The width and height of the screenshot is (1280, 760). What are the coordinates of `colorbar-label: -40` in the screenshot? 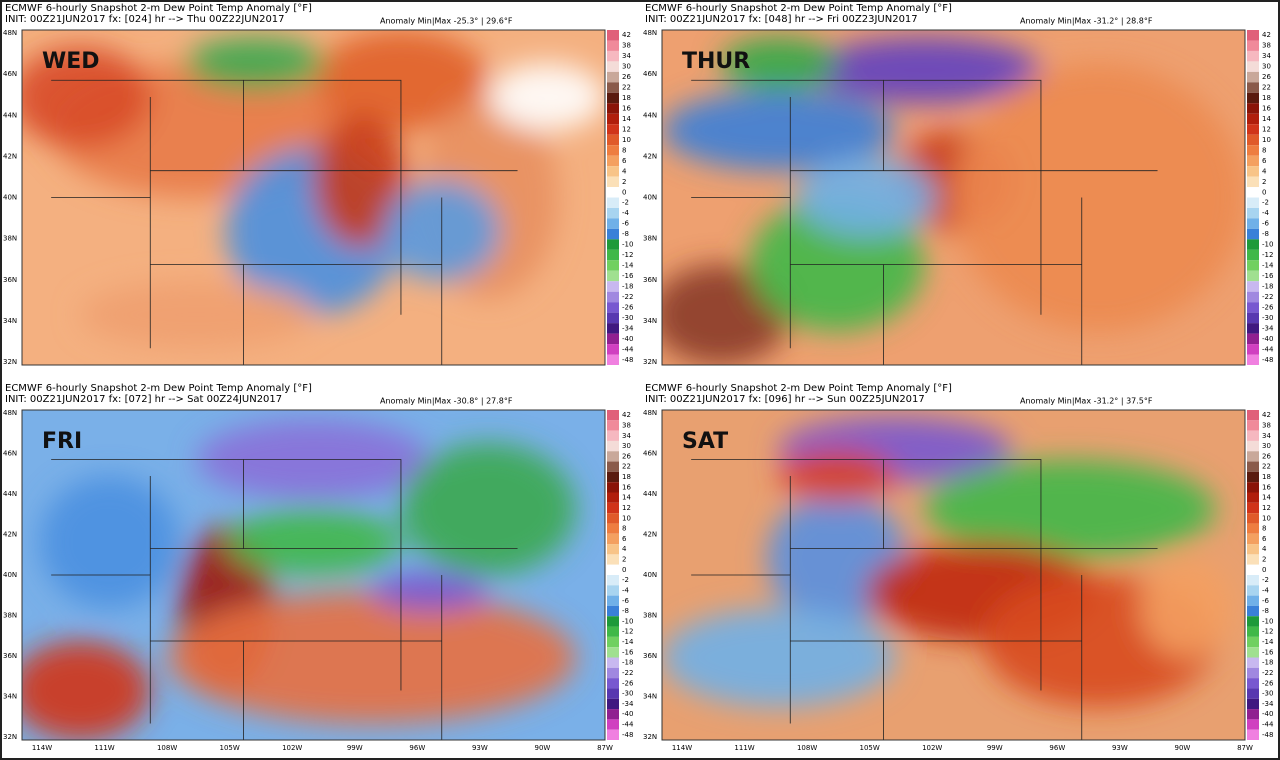 It's located at (1267, 339).